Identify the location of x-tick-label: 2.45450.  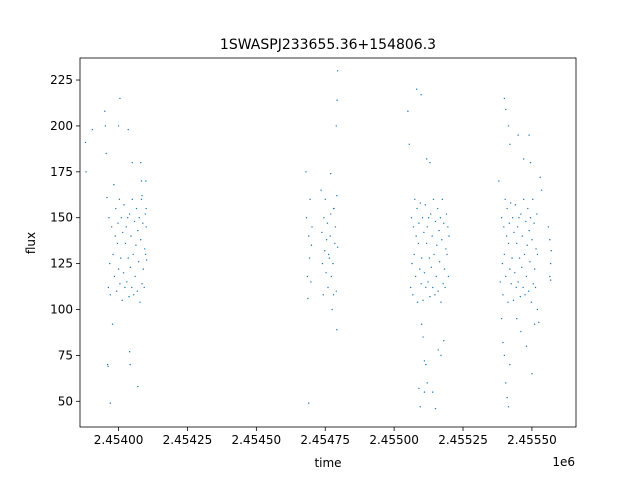
(257, 440).